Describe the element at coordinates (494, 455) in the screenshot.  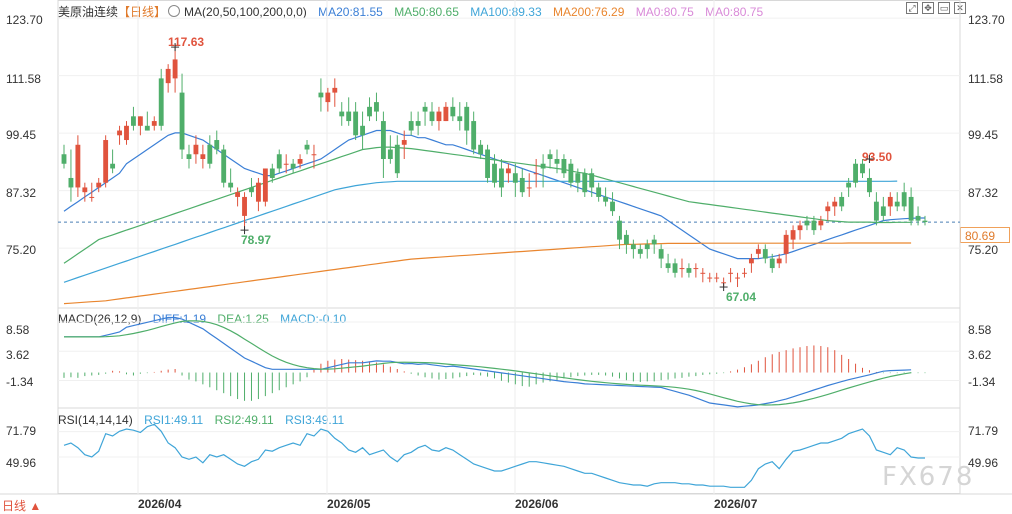
I see `rsi-line` at that location.